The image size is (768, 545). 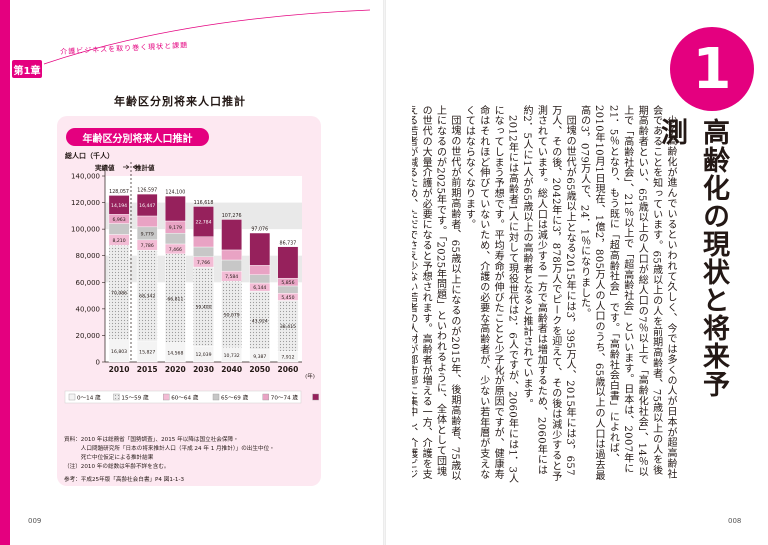 I want to click on segment-value-label: 14,194, so click(x=119, y=206).